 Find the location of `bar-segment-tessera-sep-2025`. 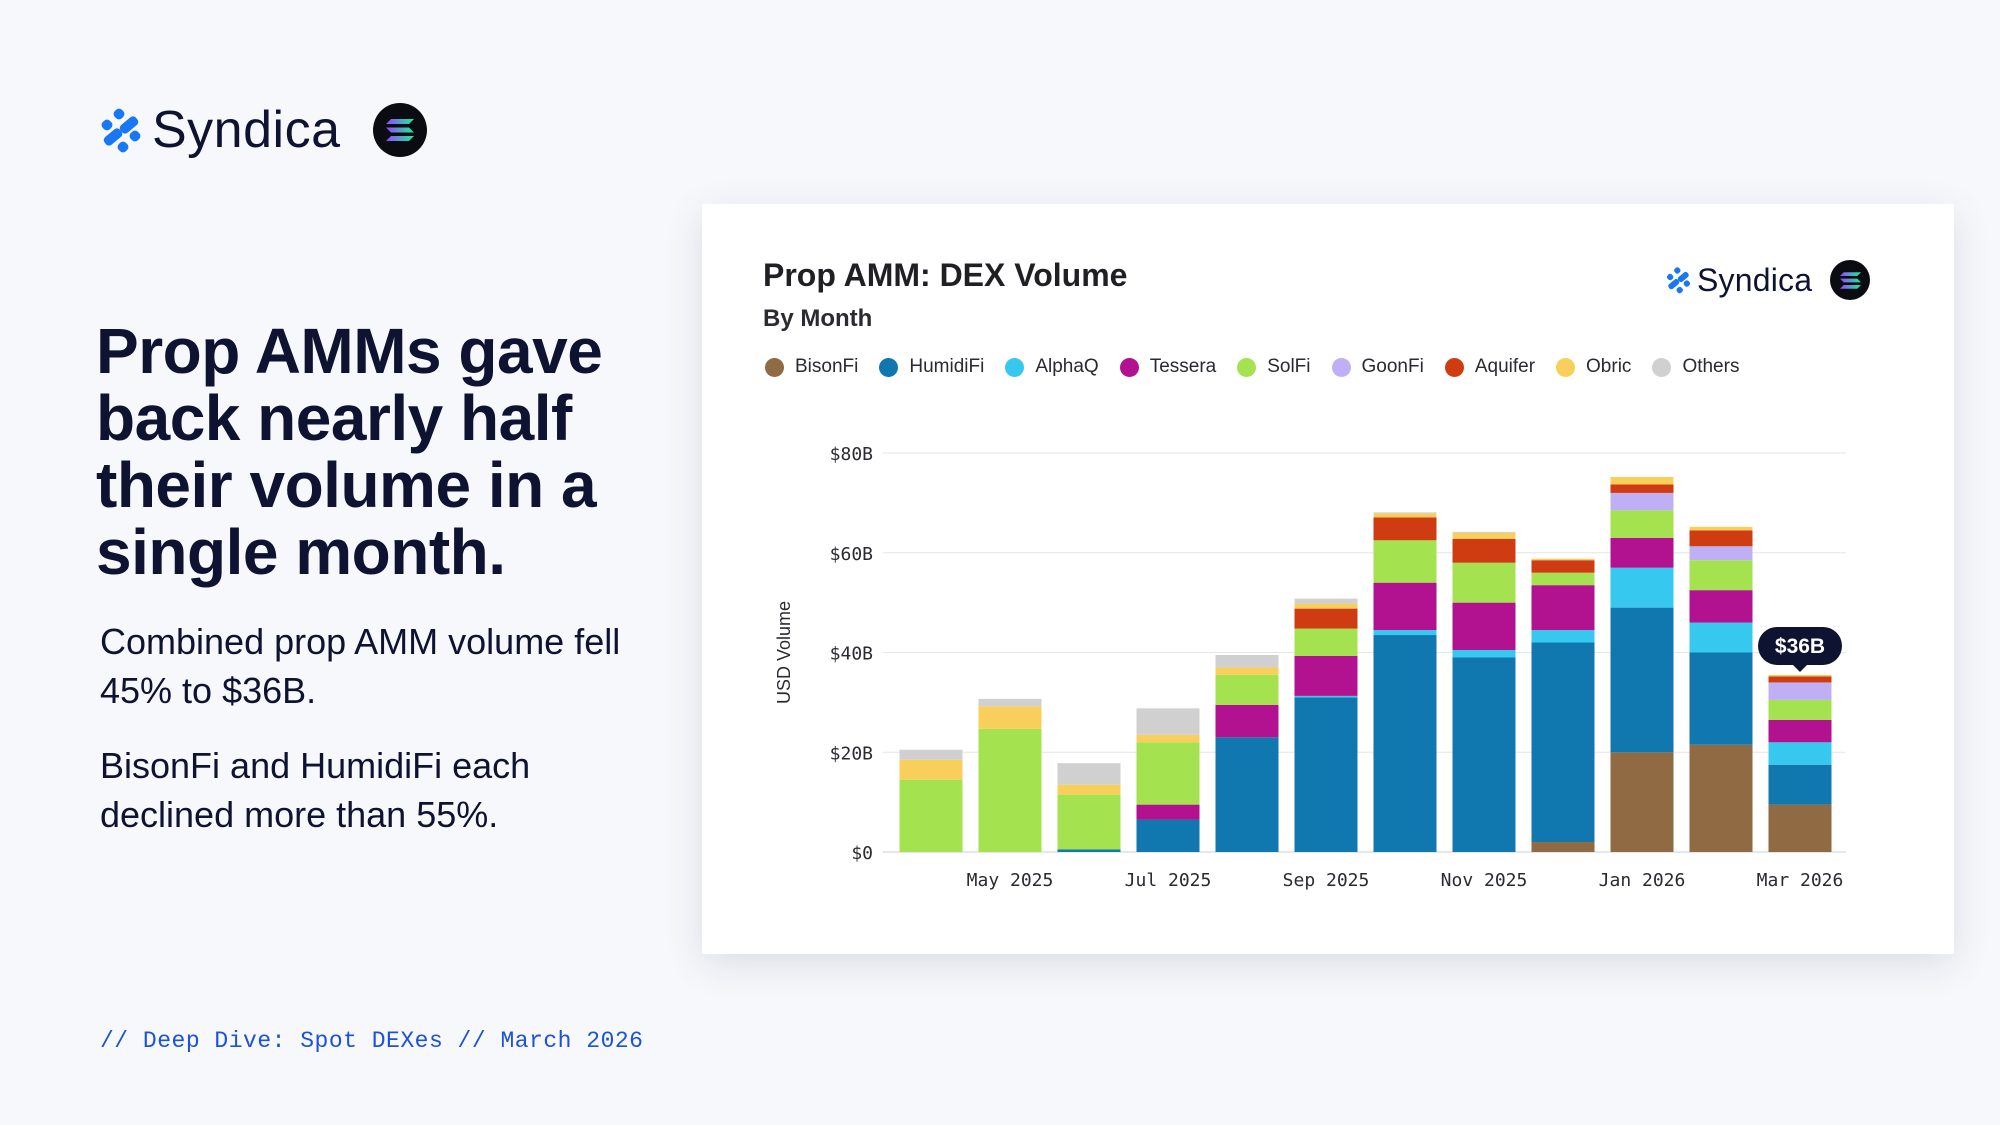

bar-segment-tessera-sep-2025 is located at coordinates (1326, 675).